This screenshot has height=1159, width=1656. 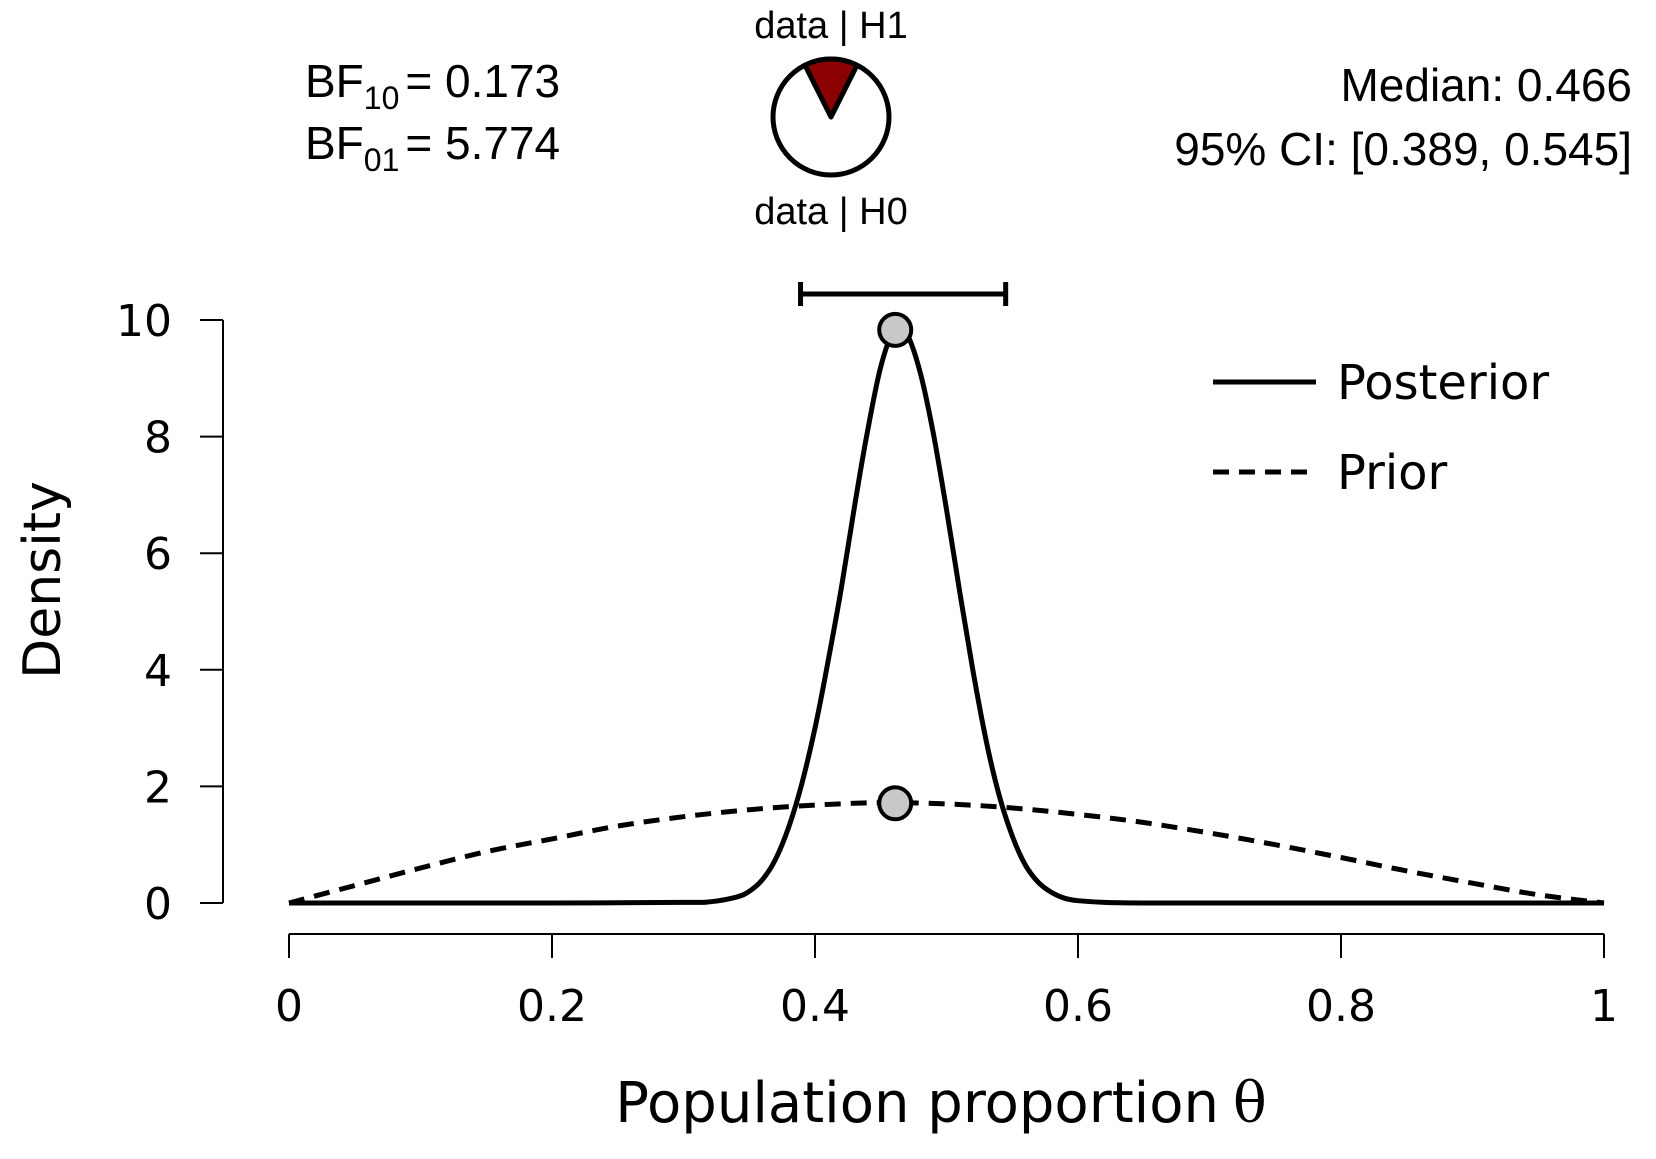 What do you see at coordinates (946, 853) in the screenshot?
I see `series-prior` at bounding box center [946, 853].